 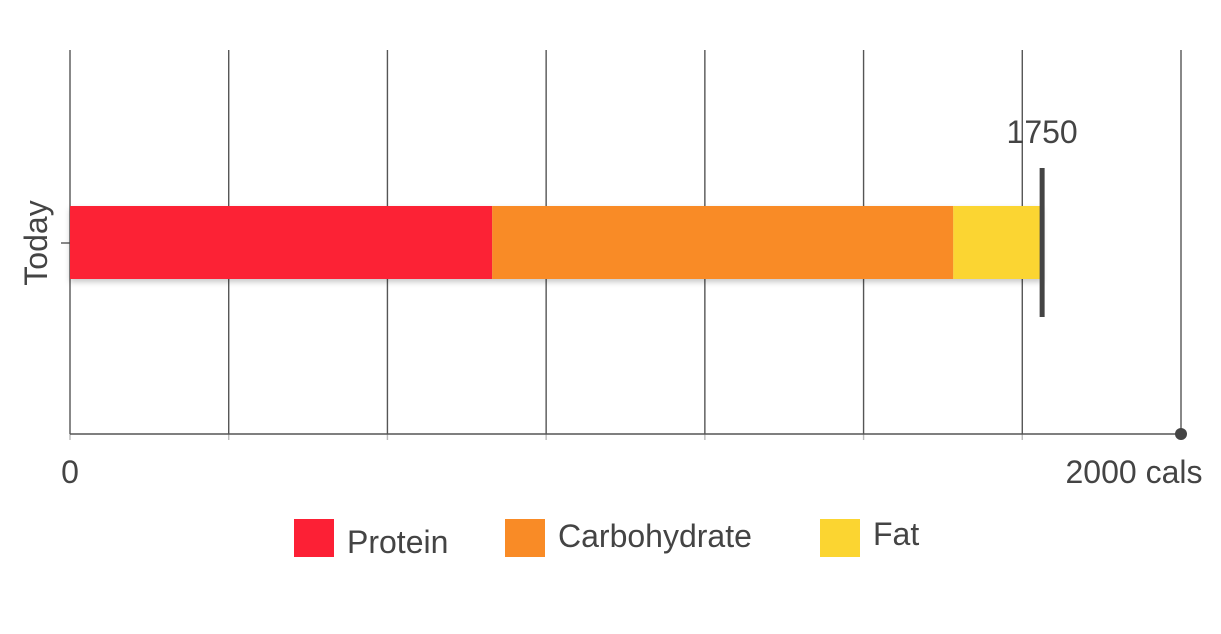 What do you see at coordinates (896, 534) in the screenshot?
I see `legend-label-fat: Fat` at bounding box center [896, 534].